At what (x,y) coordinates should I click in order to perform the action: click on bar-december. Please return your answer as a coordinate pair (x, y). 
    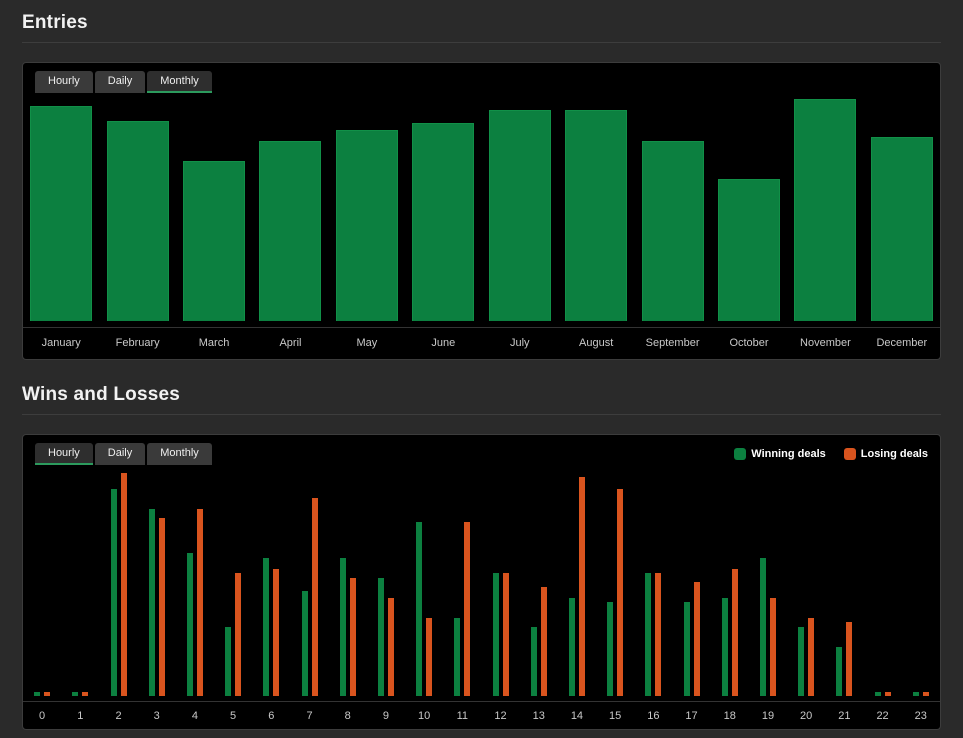
    Looking at the image, I should click on (901, 228).